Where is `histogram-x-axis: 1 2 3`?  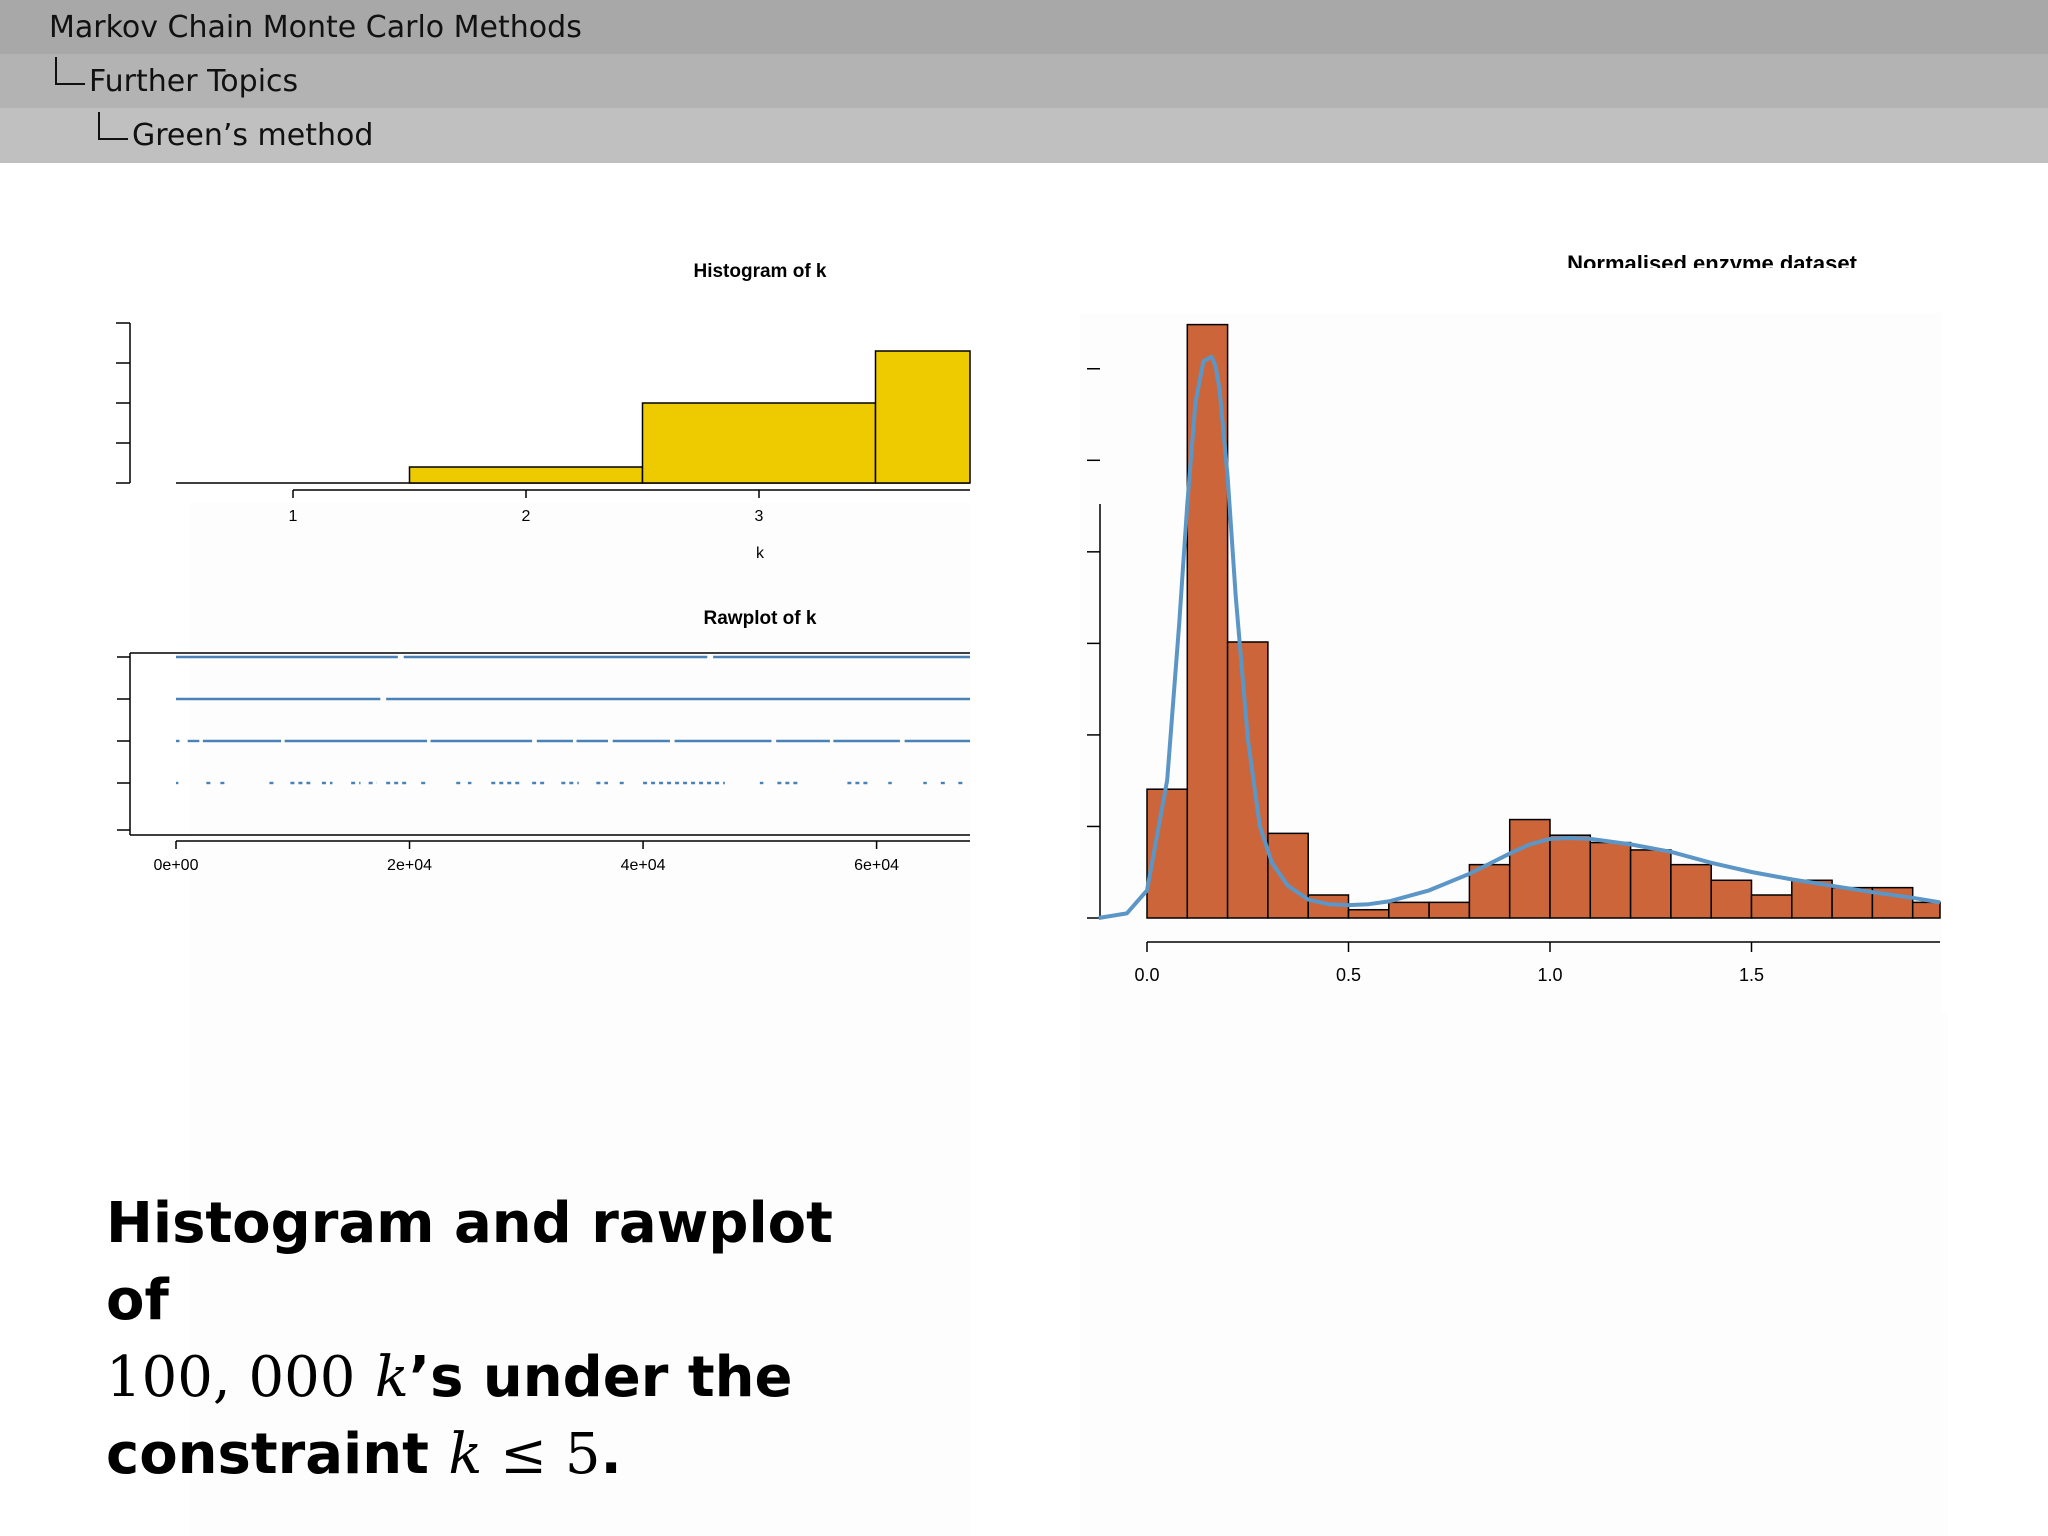
histogram-x-axis: 1 2 3 is located at coordinates (629, 507).